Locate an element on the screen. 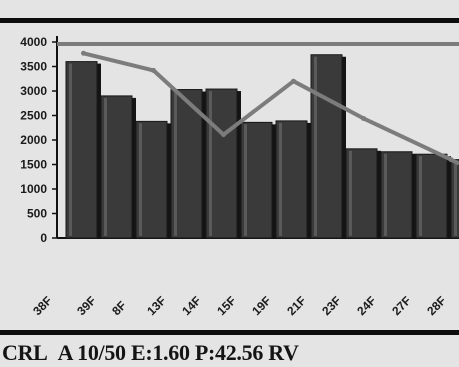 Image resolution: width=459 pixels, height=367 pixels. top-border-rule is located at coordinates (229, 20).